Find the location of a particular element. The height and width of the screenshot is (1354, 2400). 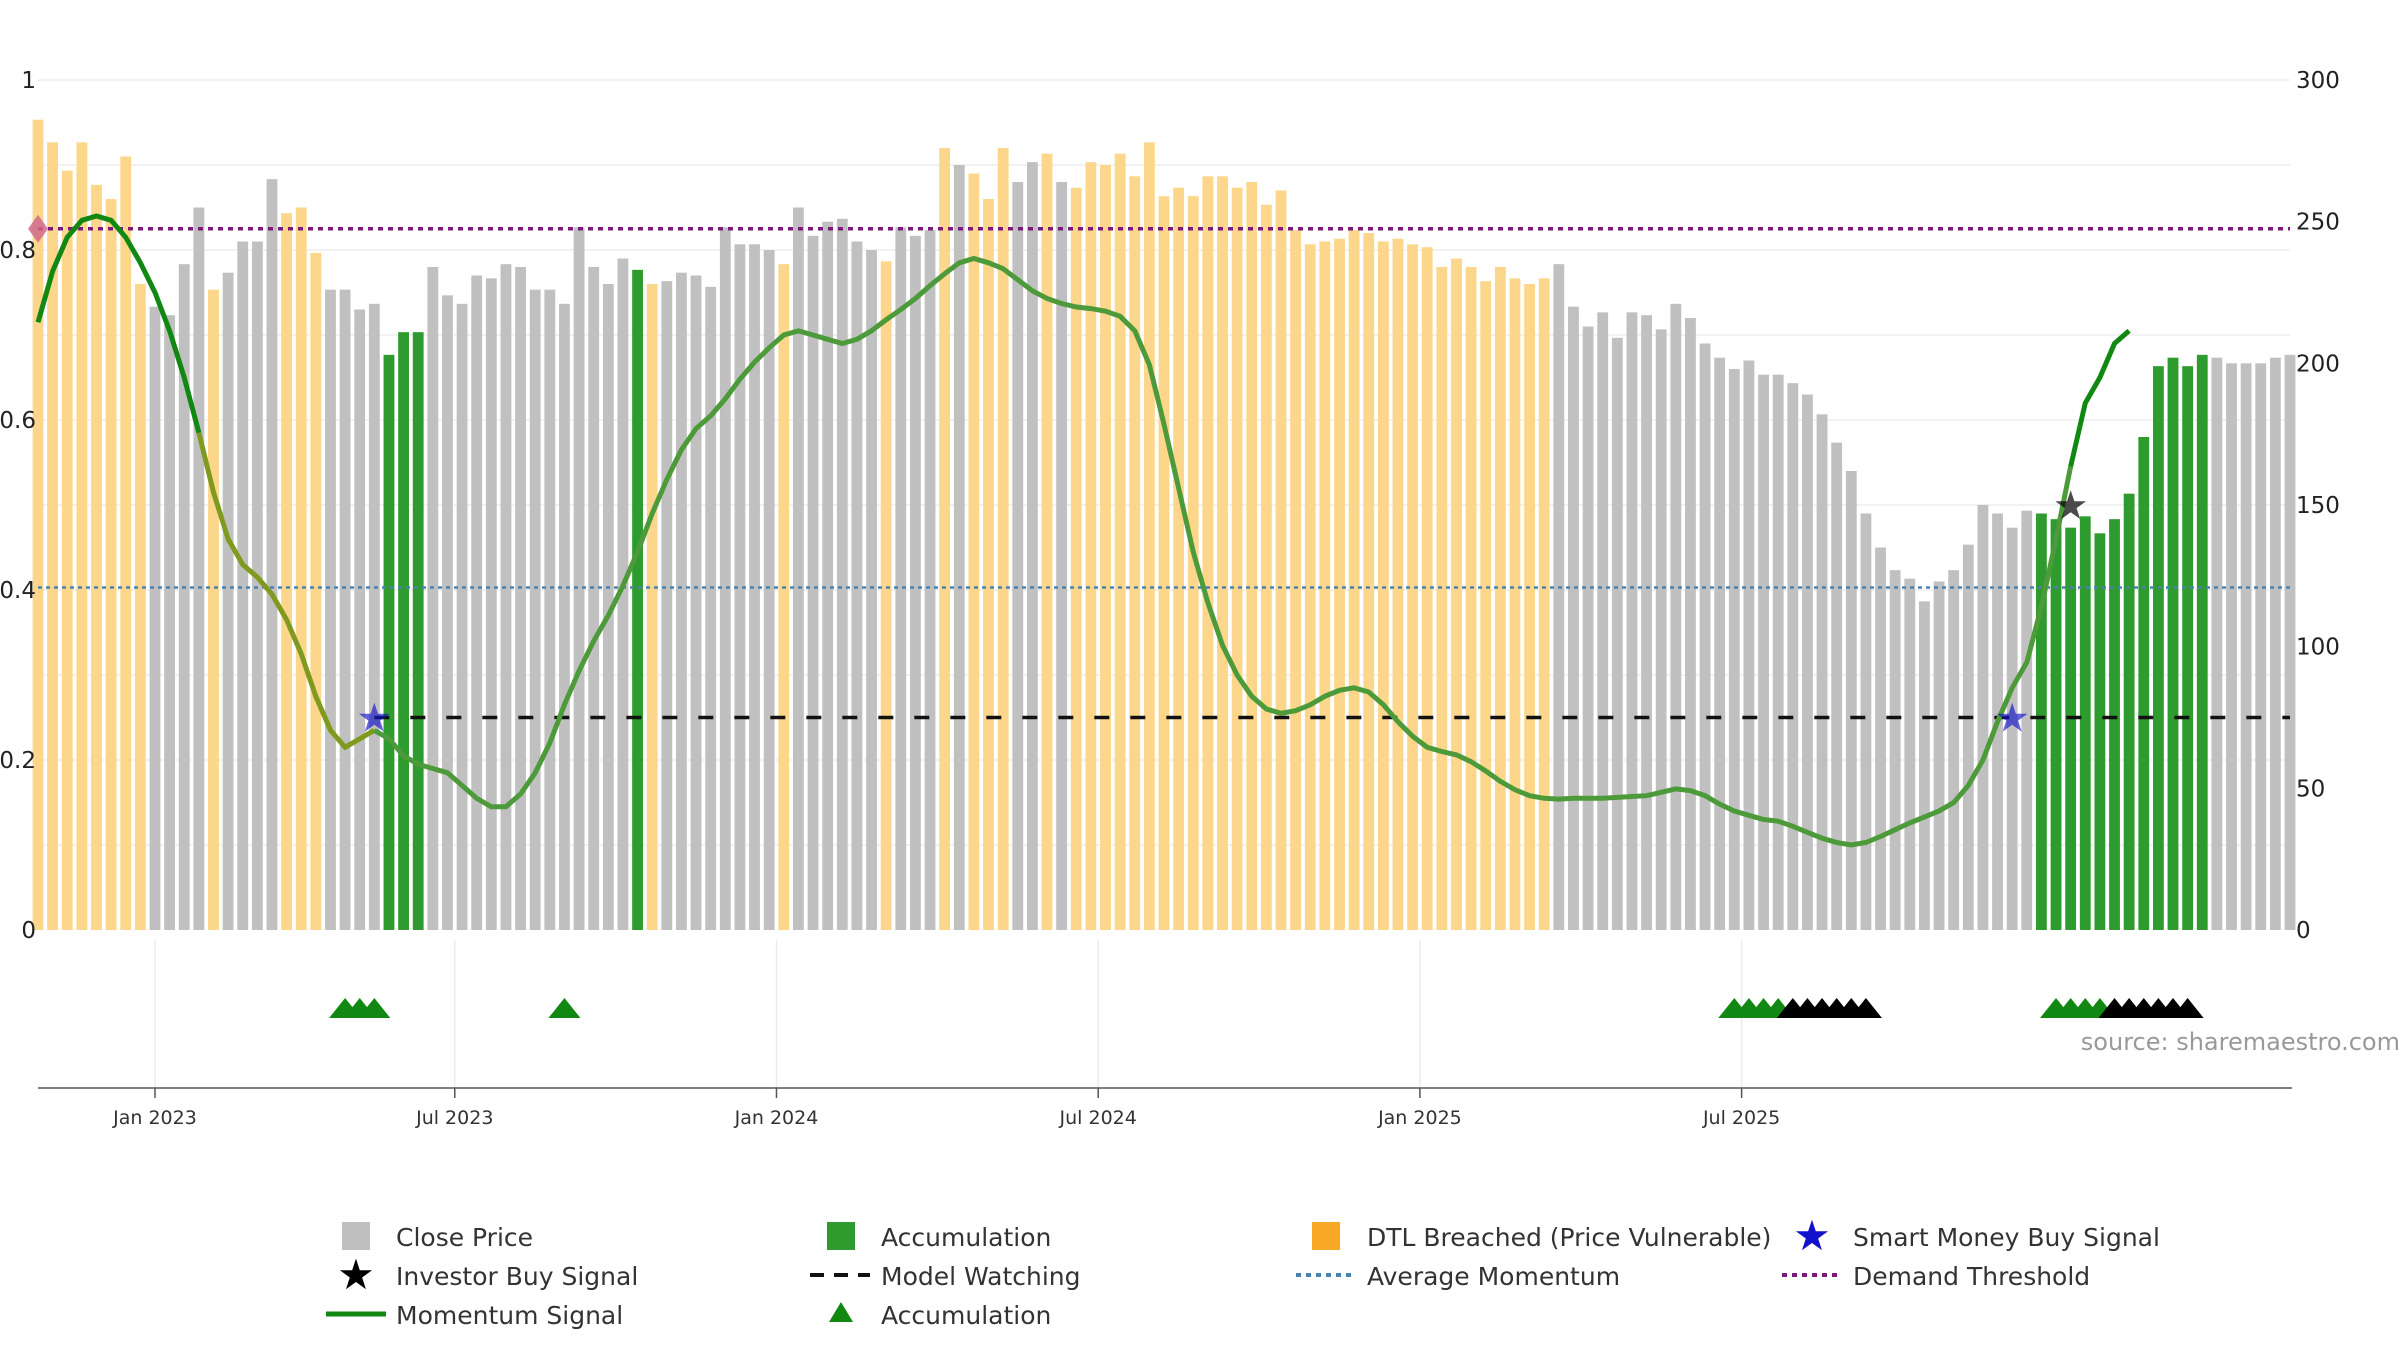

investor-star-icon: ★ is located at coordinates (2071, 506).